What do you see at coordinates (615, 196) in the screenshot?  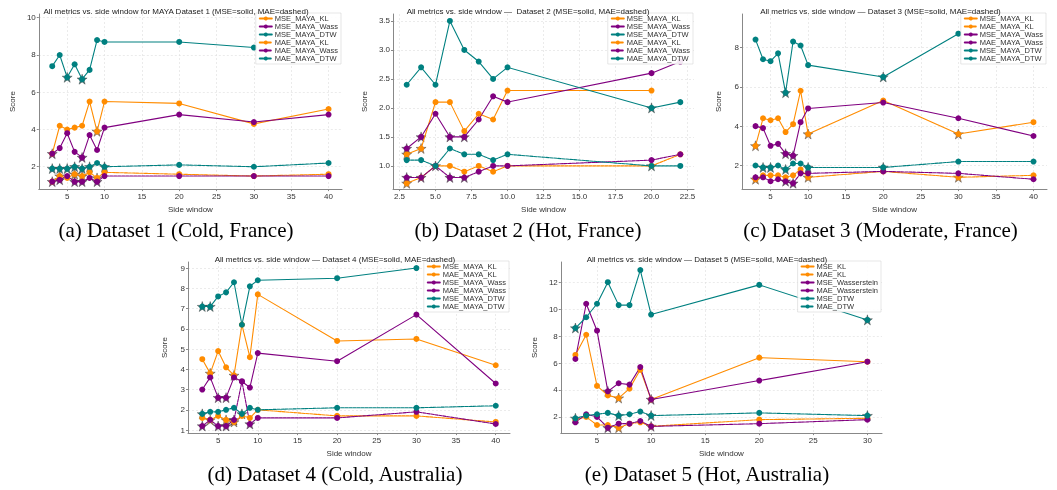 I see `x-tick-label: 17.5` at bounding box center [615, 196].